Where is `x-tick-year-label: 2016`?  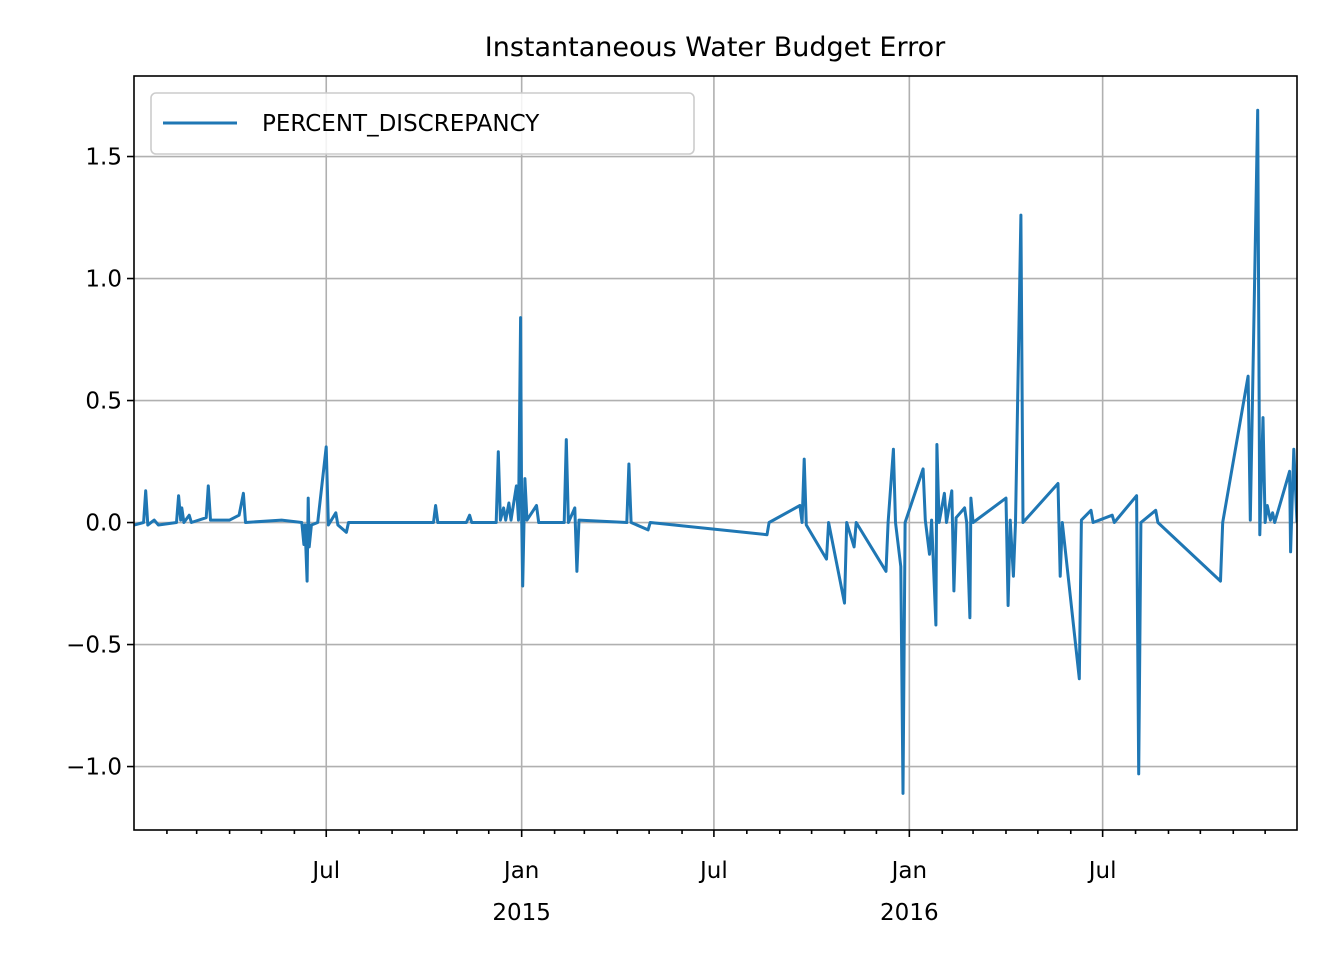 x-tick-year-label: 2016 is located at coordinates (909, 913).